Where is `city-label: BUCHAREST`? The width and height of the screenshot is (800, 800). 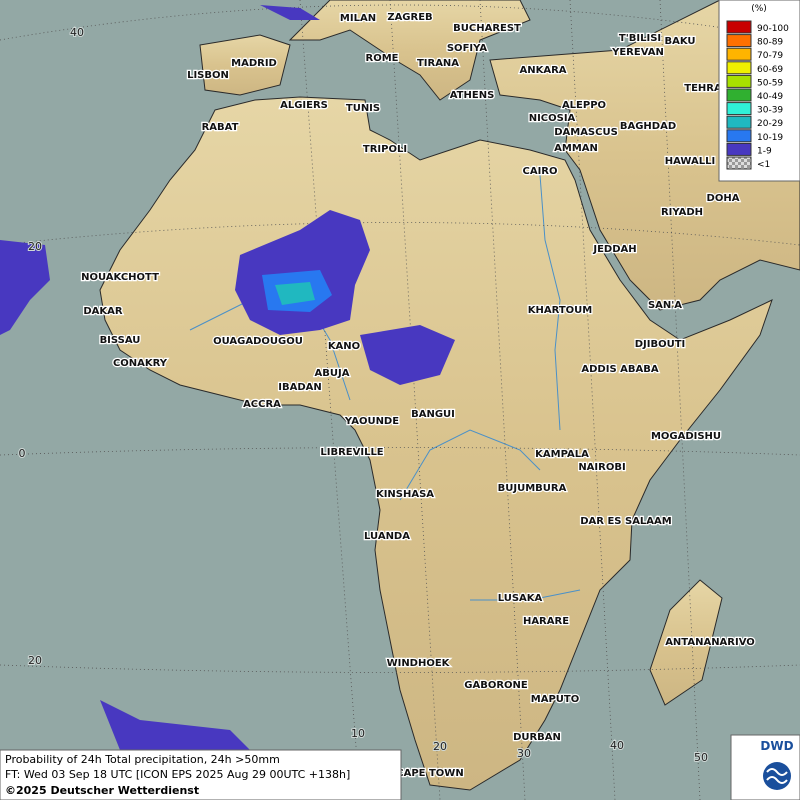
city-label: BUCHAREST is located at coordinates (487, 28).